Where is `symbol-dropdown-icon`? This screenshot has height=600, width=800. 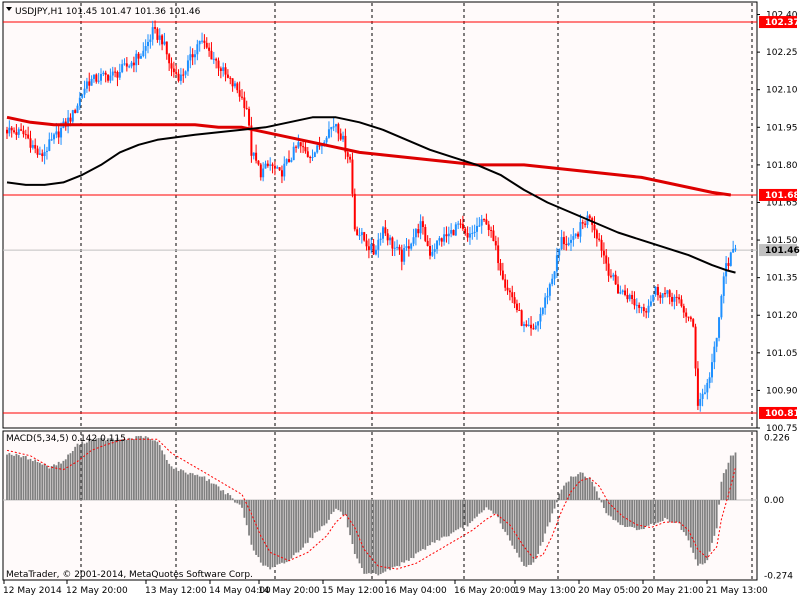
symbol-dropdown-icon is located at coordinates (9, 9).